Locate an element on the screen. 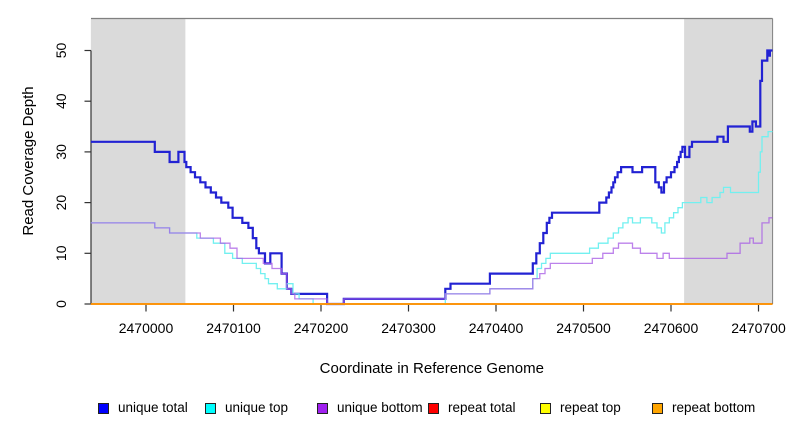  y-tick-label: 10 is located at coordinates (61, 253).